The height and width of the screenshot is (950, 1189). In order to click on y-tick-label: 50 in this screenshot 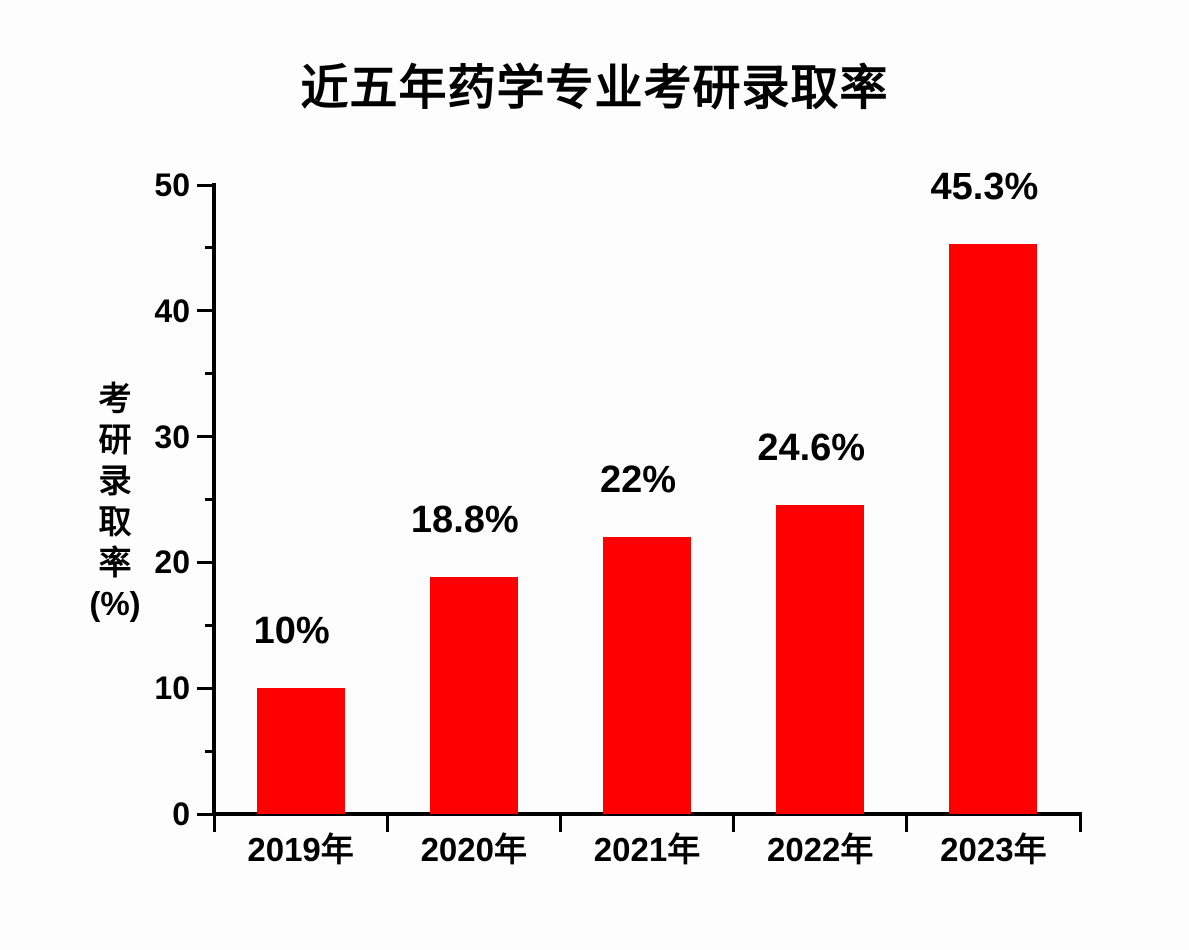, I will do `click(172, 185)`.